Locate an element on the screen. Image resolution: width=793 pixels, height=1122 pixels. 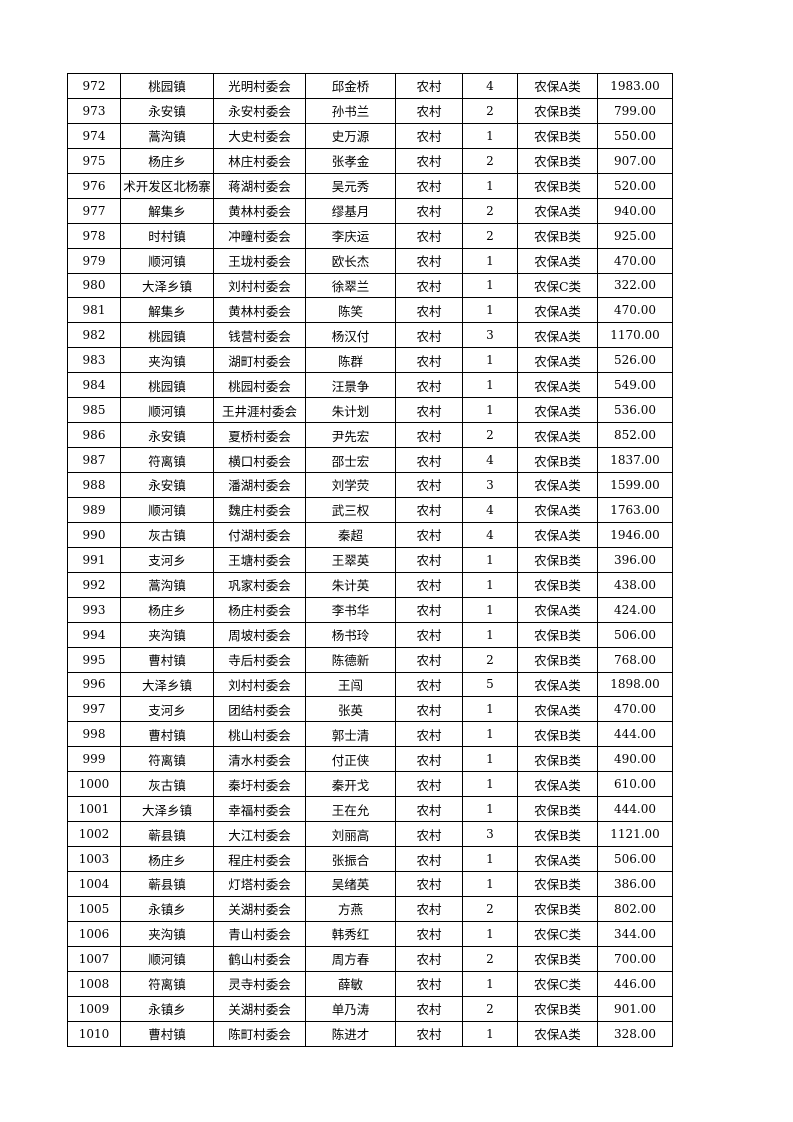
cell-township: 大泽乡镇 is located at coordinates (167, 285).